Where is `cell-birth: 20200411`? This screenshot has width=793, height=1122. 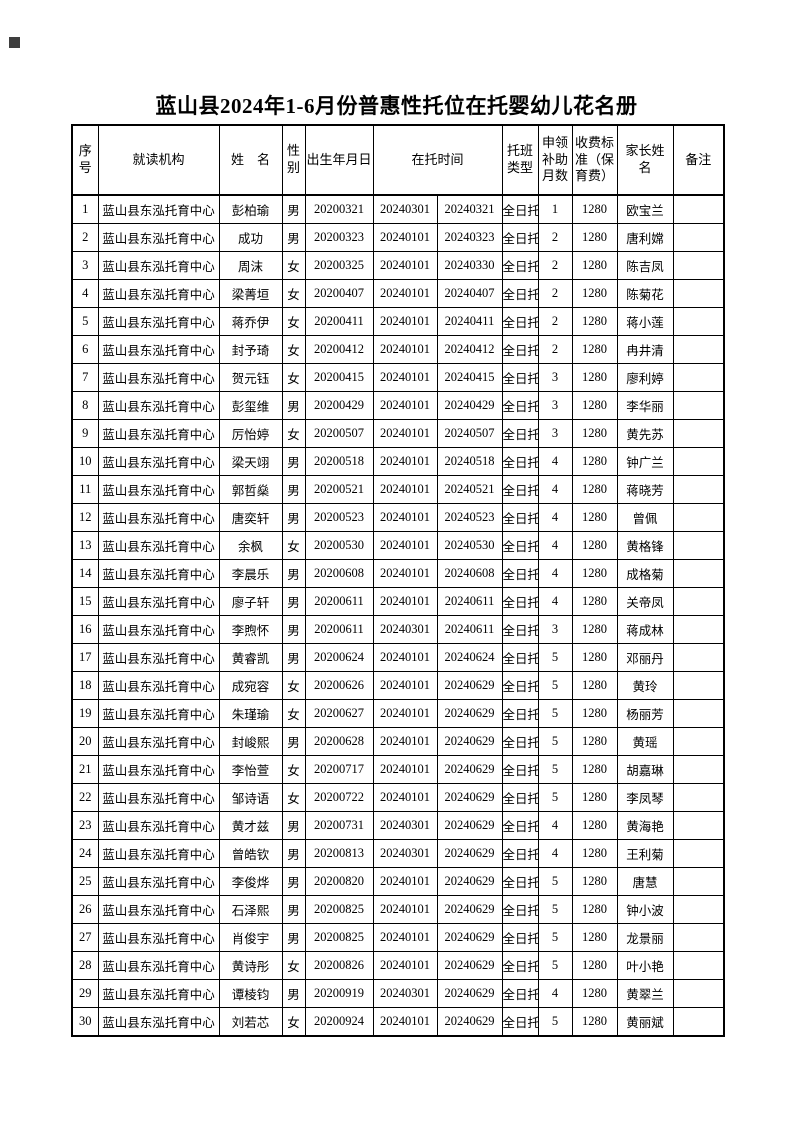
cell-birth: 20200411 is located at coordinates (339, 321).